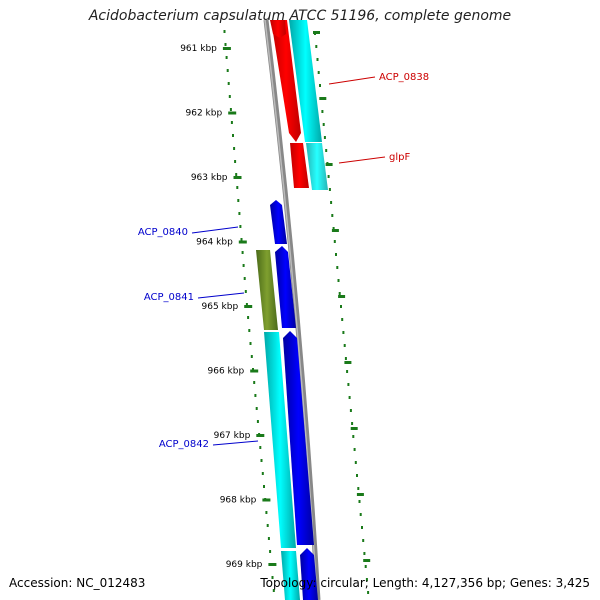 The height and width of the screenshot is (600, 600). I want to click on kbp-tick-label: 967 kbp, so click(232, 436).